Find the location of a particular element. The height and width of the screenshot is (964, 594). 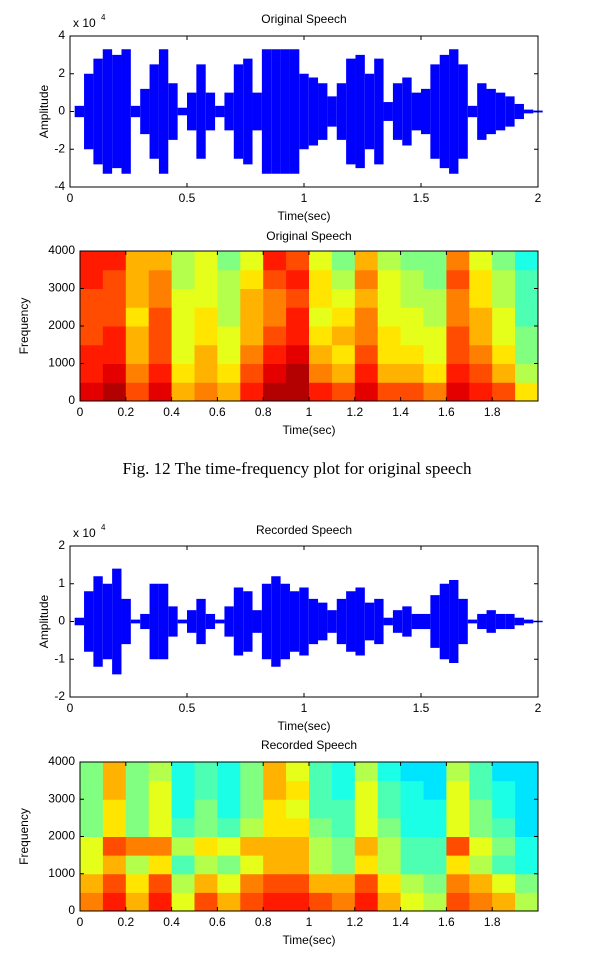

x-tick-label: 1.2 is located at coordinates (354, 412).